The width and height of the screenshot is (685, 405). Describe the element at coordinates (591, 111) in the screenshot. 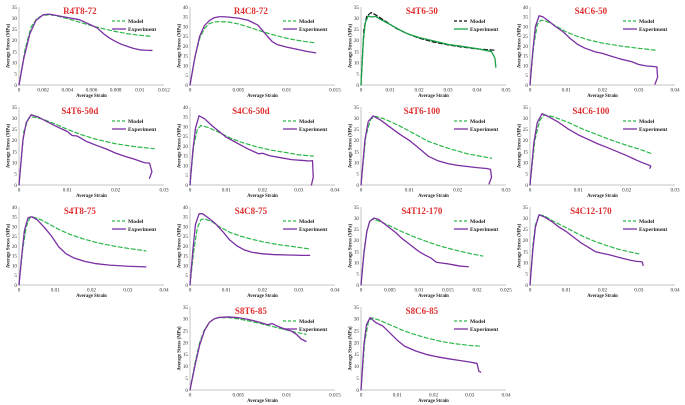

I see `chart-title: S4C6-100` at that location.